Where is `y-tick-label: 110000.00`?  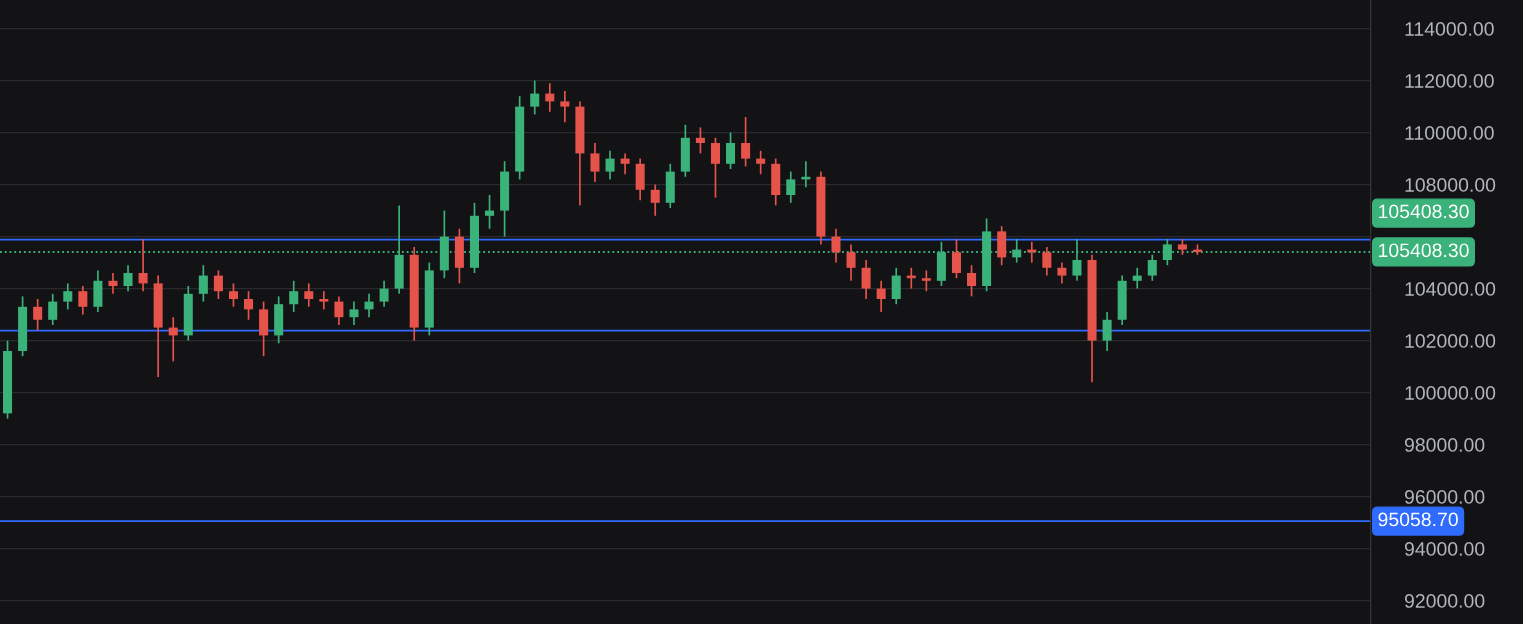 y-tick-label: 110000.00 is located at coordinates (1449, 133).